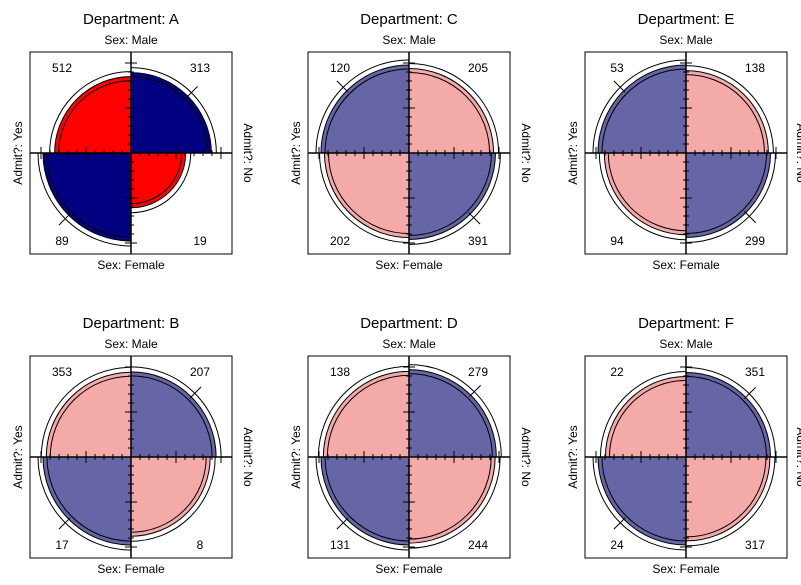 The width and height of the screenshot is (801, 585). What do you see at coordinates (478, 68) in the screenshot?
I see `count-male-no: 205` at bounding box center [478, 68].